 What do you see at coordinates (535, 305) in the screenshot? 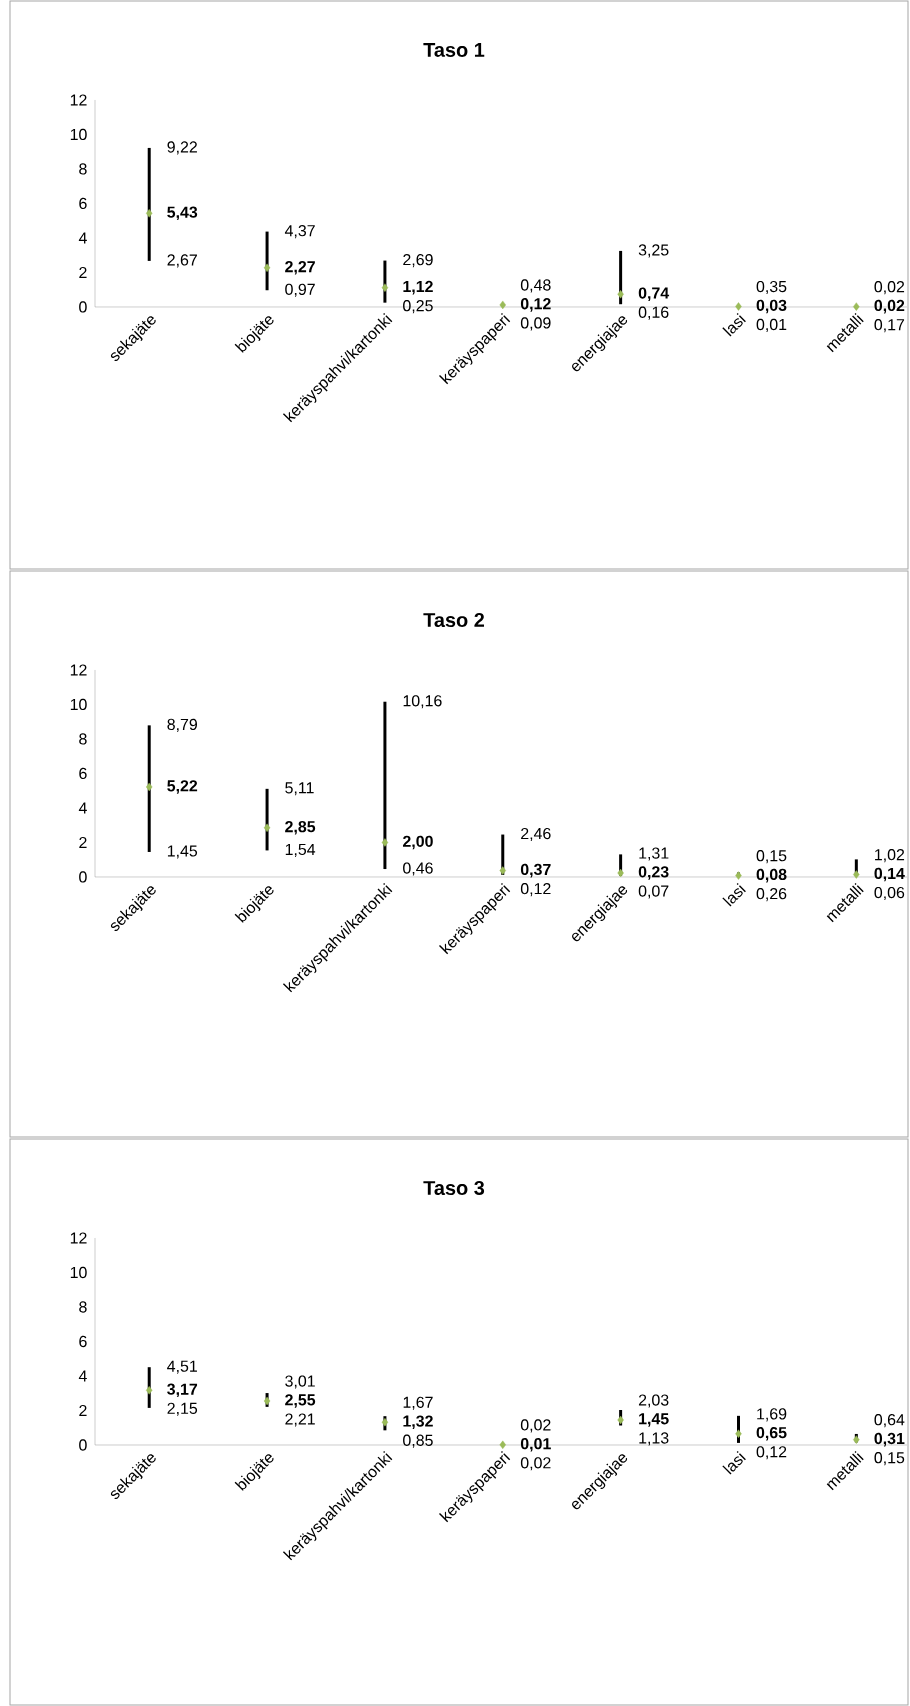
I see `data-label: 0,12` at bounding box center [535, 305].